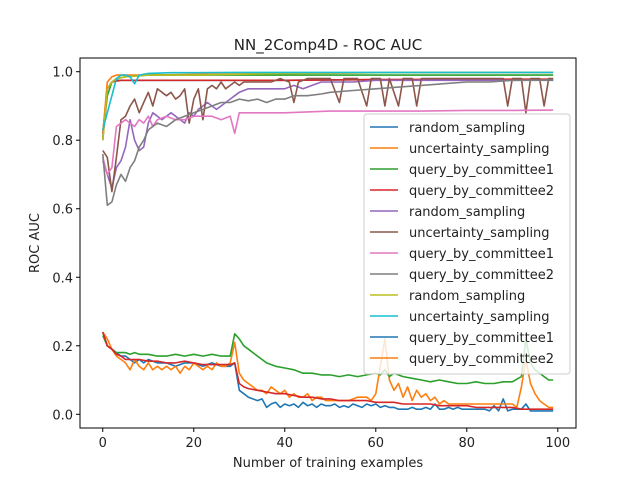 This screenshot has height=480, width=640. I want to click on x-axis-label: Number of training examples, so click(328, 463).